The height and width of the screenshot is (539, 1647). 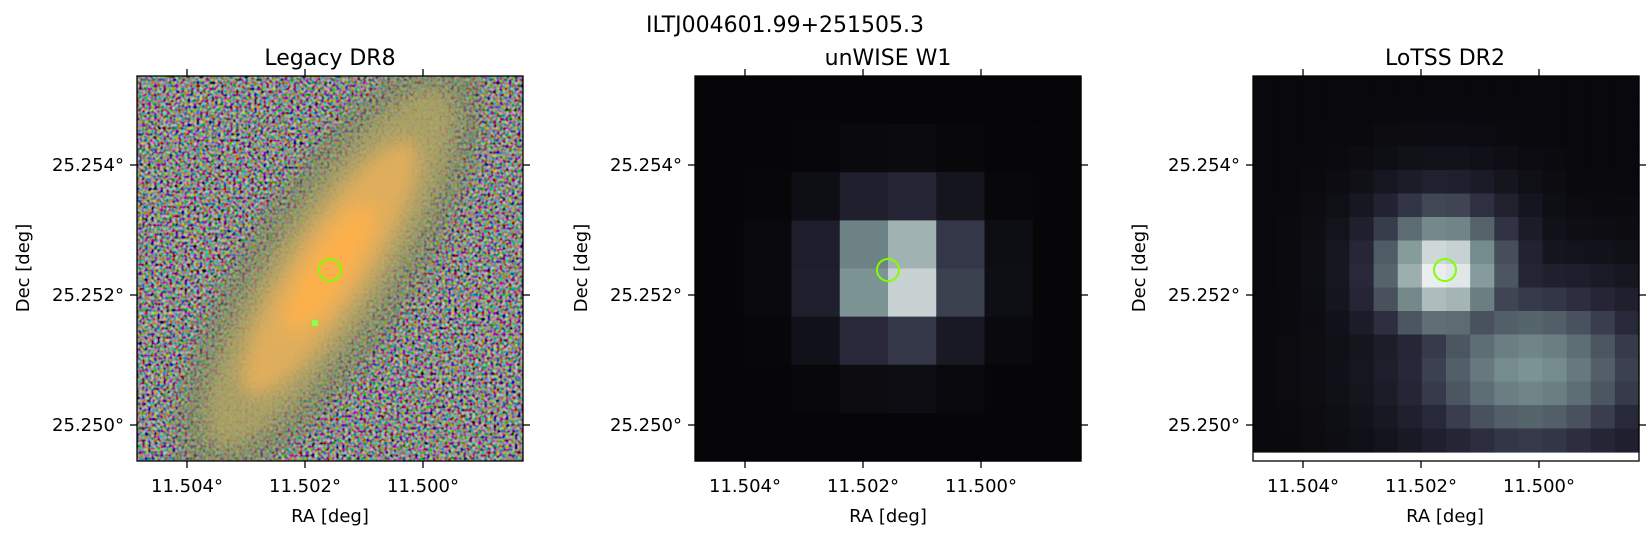 What do you see at coordinates (1204, 165) in the screenshot?
I see `y-tick-label: 25.254°` at bounding box center [1204, 165].